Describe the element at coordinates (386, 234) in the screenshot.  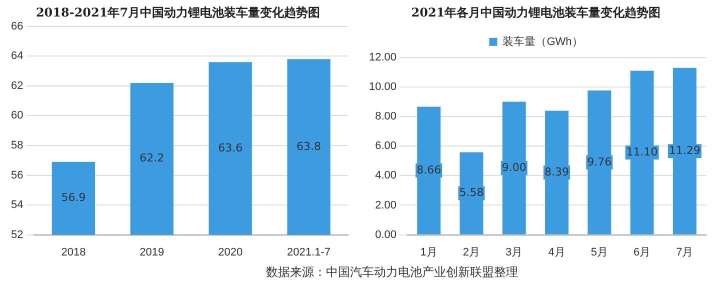
I see `y-tick-label: 0.00` at that location.